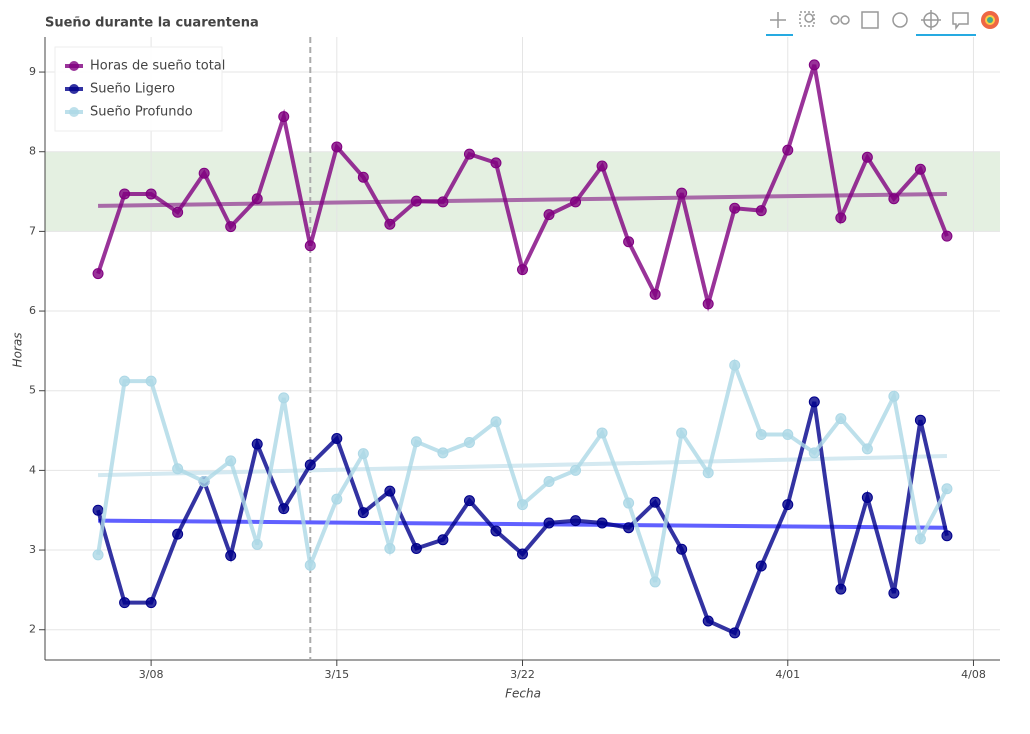 The width and height of the screenshot is (1030, 734). What do you see at coordinates (32, 629) in the screenshot?
I see `y-tick-label: 2` at bounding box center [32, 629].